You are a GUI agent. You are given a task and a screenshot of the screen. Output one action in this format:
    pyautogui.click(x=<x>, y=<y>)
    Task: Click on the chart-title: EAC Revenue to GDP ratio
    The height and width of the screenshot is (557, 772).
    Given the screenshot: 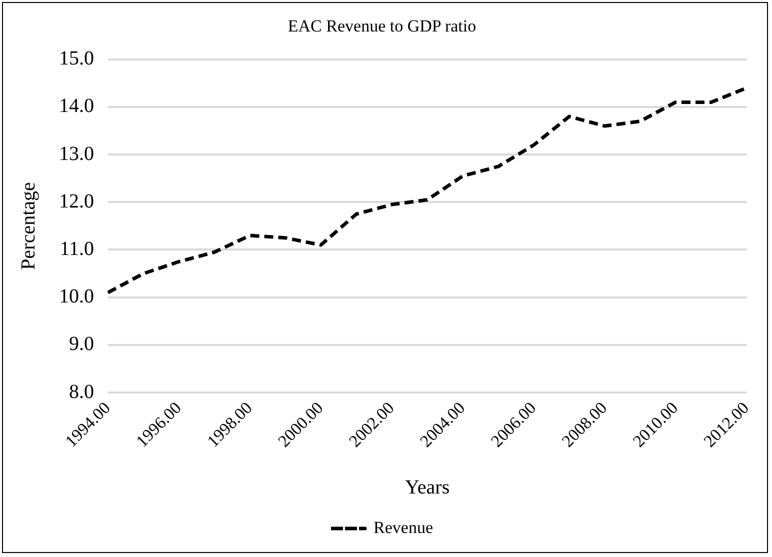 What is the action you would take?
    pyautogui.click(x=382, y=26)
    